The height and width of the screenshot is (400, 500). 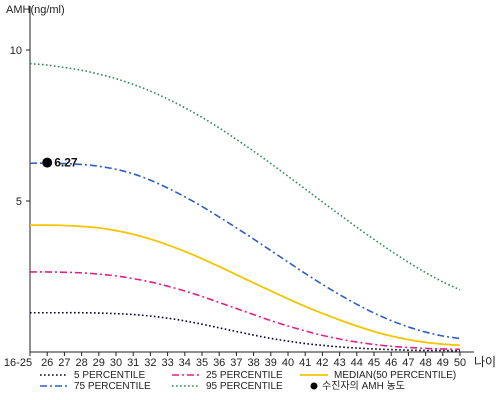 What do you see at coordinates (19, 202) in the screenshot?
I see `y-tick-label: 5` at bounding box center [19, 202].